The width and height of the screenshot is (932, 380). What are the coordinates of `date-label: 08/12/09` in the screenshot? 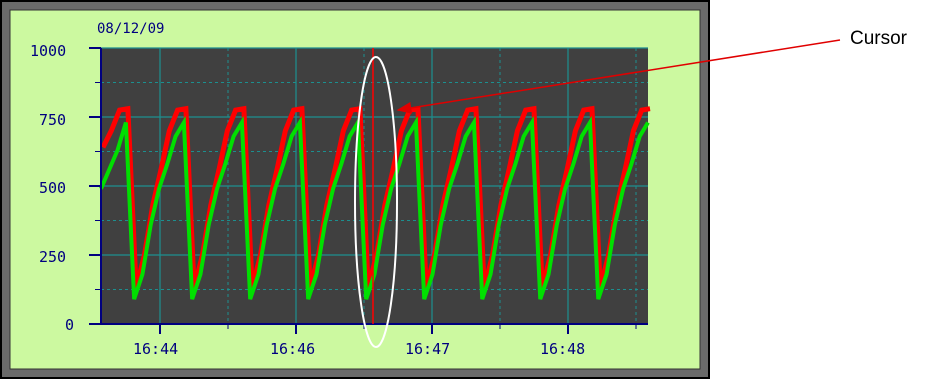 It's located at (130, 29).